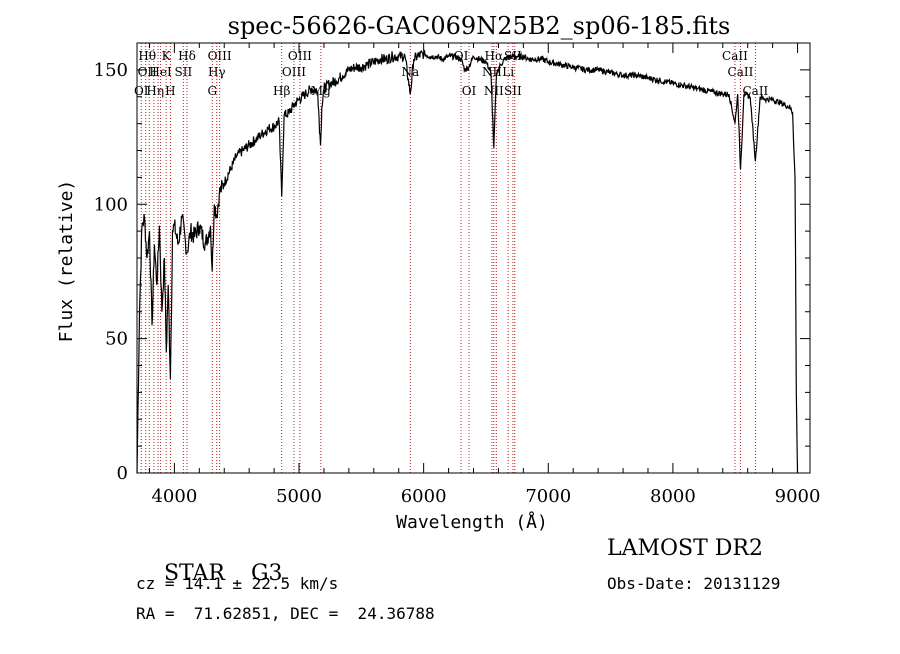 The width and height of the screenshot is (900, 654). Describe the element at coordinates (494, 56) in the screenshot. I see `line-label: Hα` at that location.